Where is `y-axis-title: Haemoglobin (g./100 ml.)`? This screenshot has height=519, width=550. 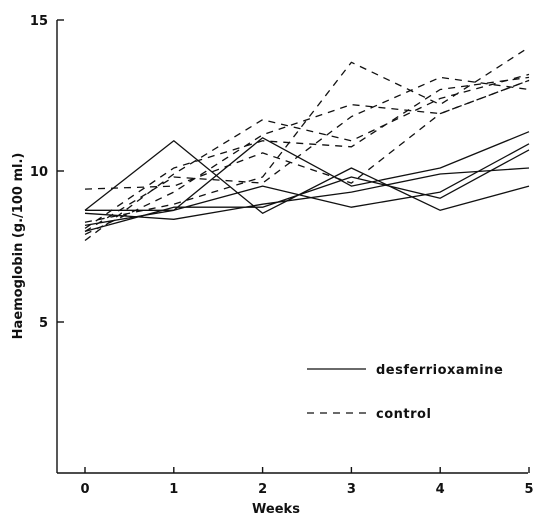
y-axis-title: Haemoglobin (g./100 ml.) is located at coordinates (18, 246).